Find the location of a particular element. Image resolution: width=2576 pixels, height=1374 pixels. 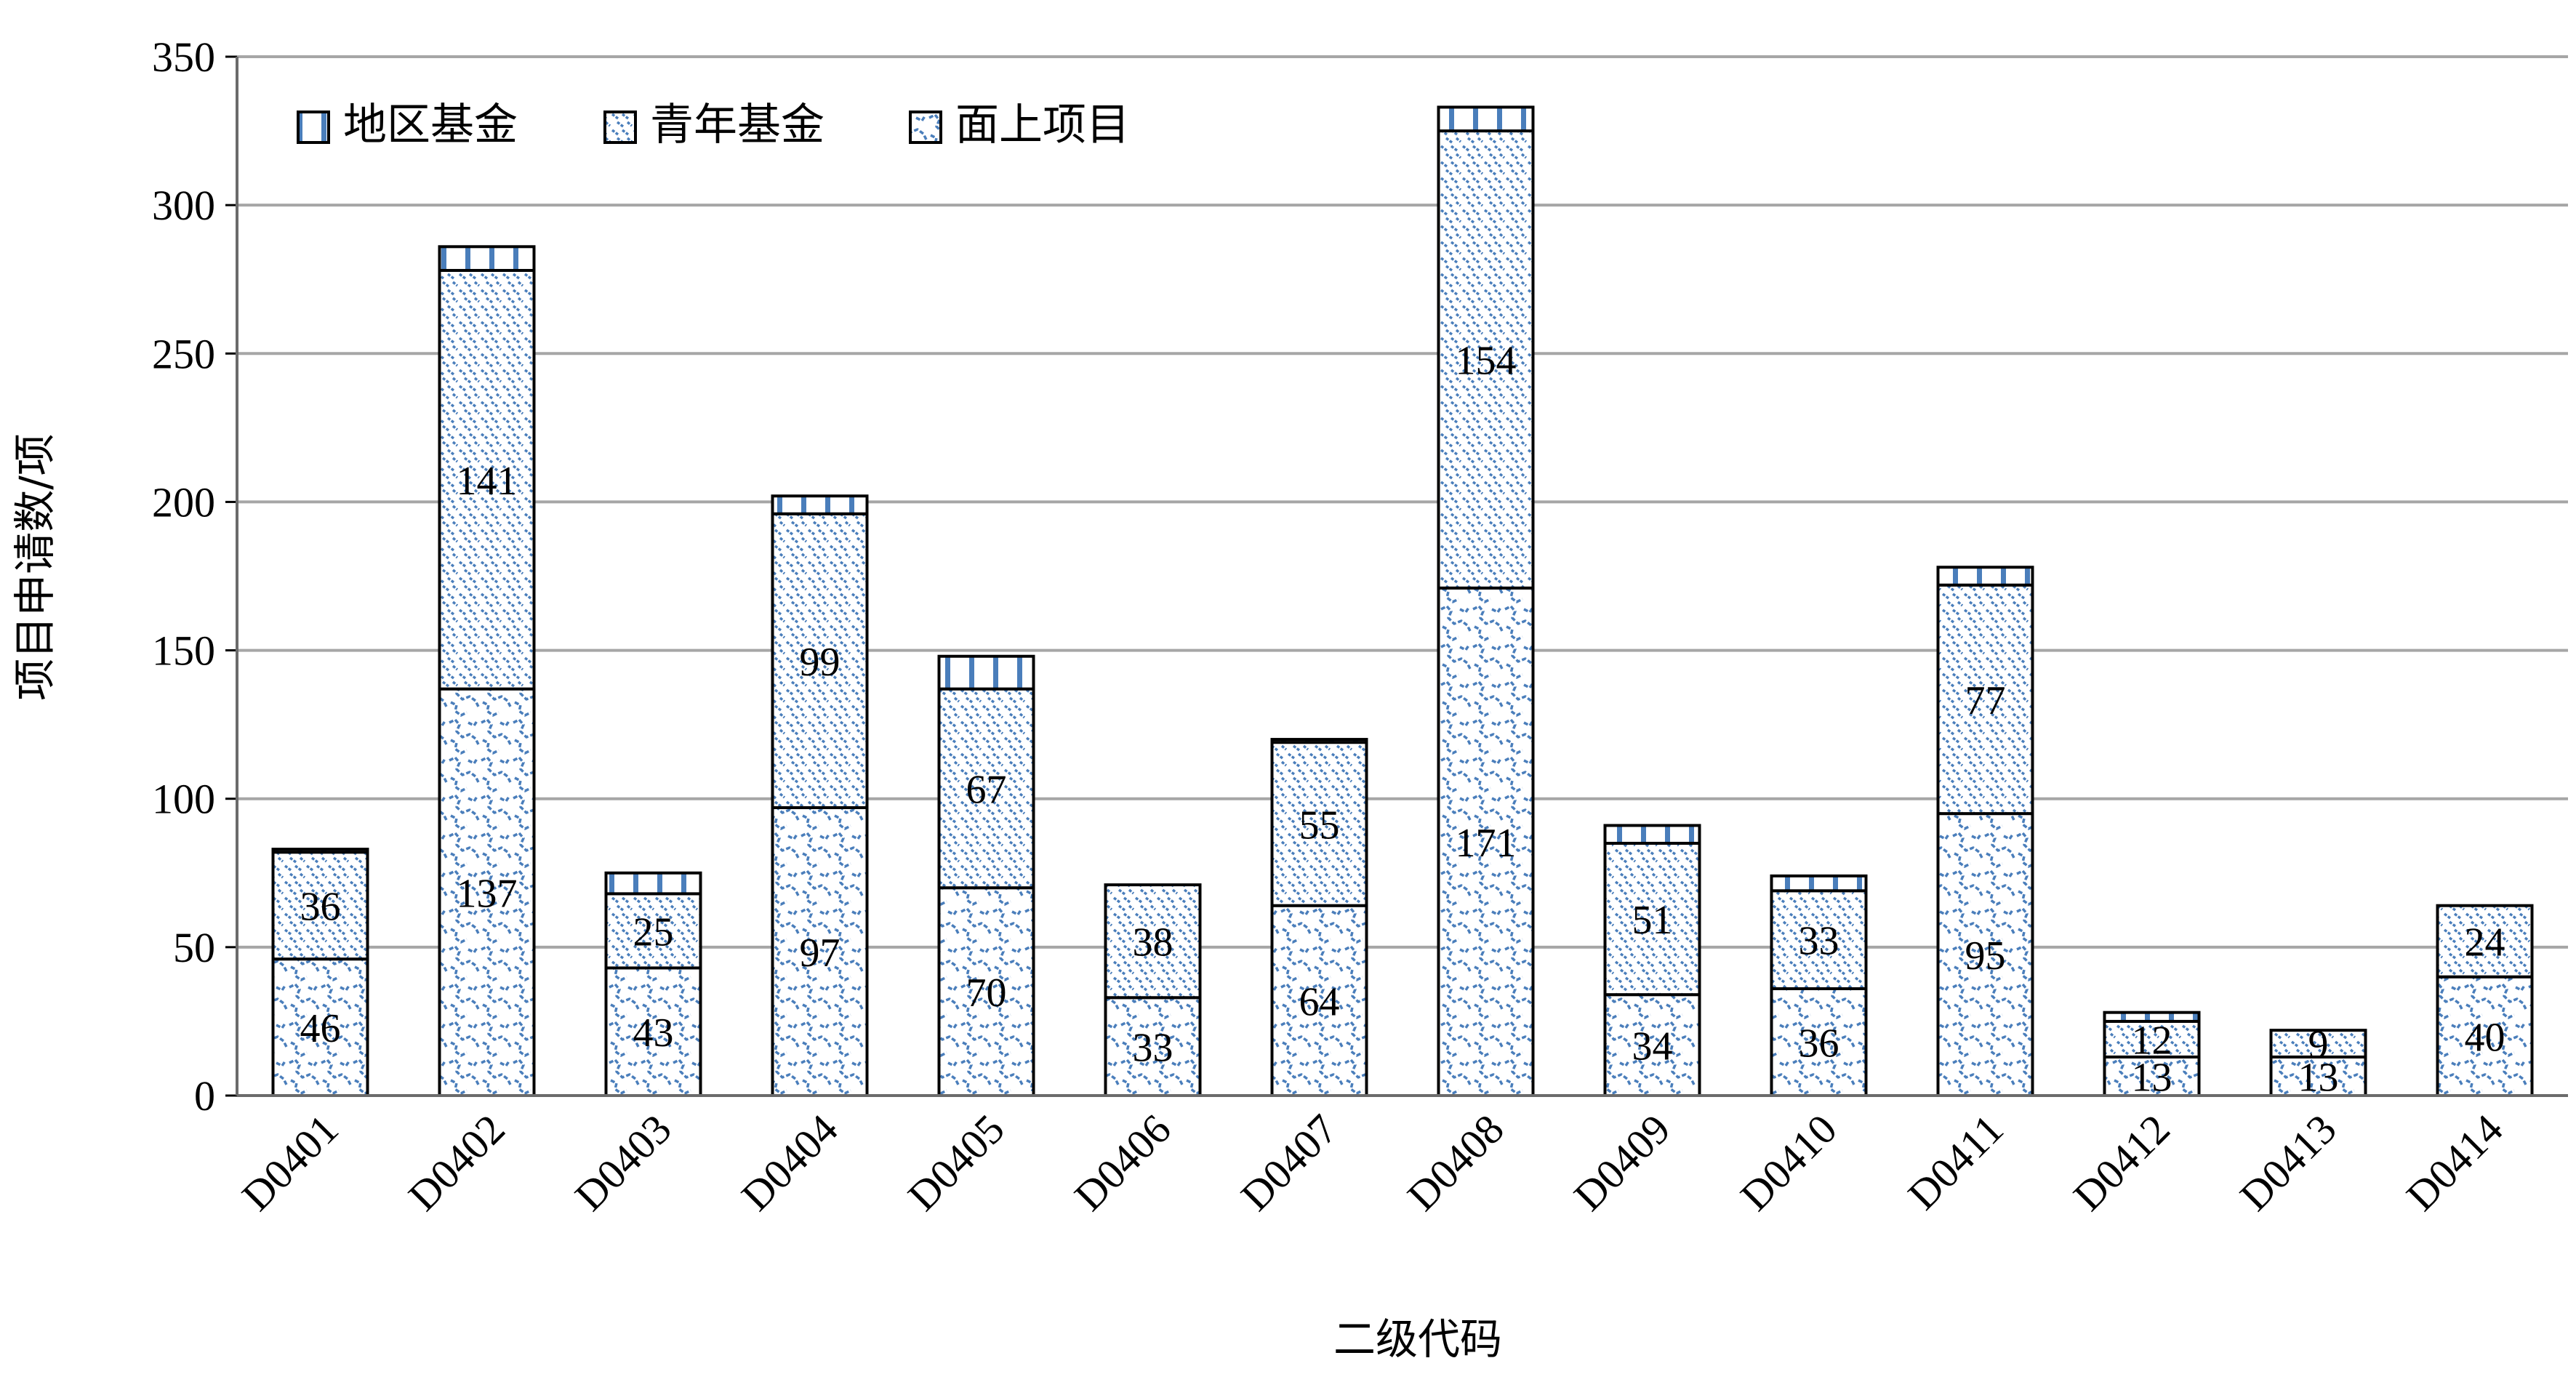

x-tick-label: D0409 is located at coordinates (1623, 1162).